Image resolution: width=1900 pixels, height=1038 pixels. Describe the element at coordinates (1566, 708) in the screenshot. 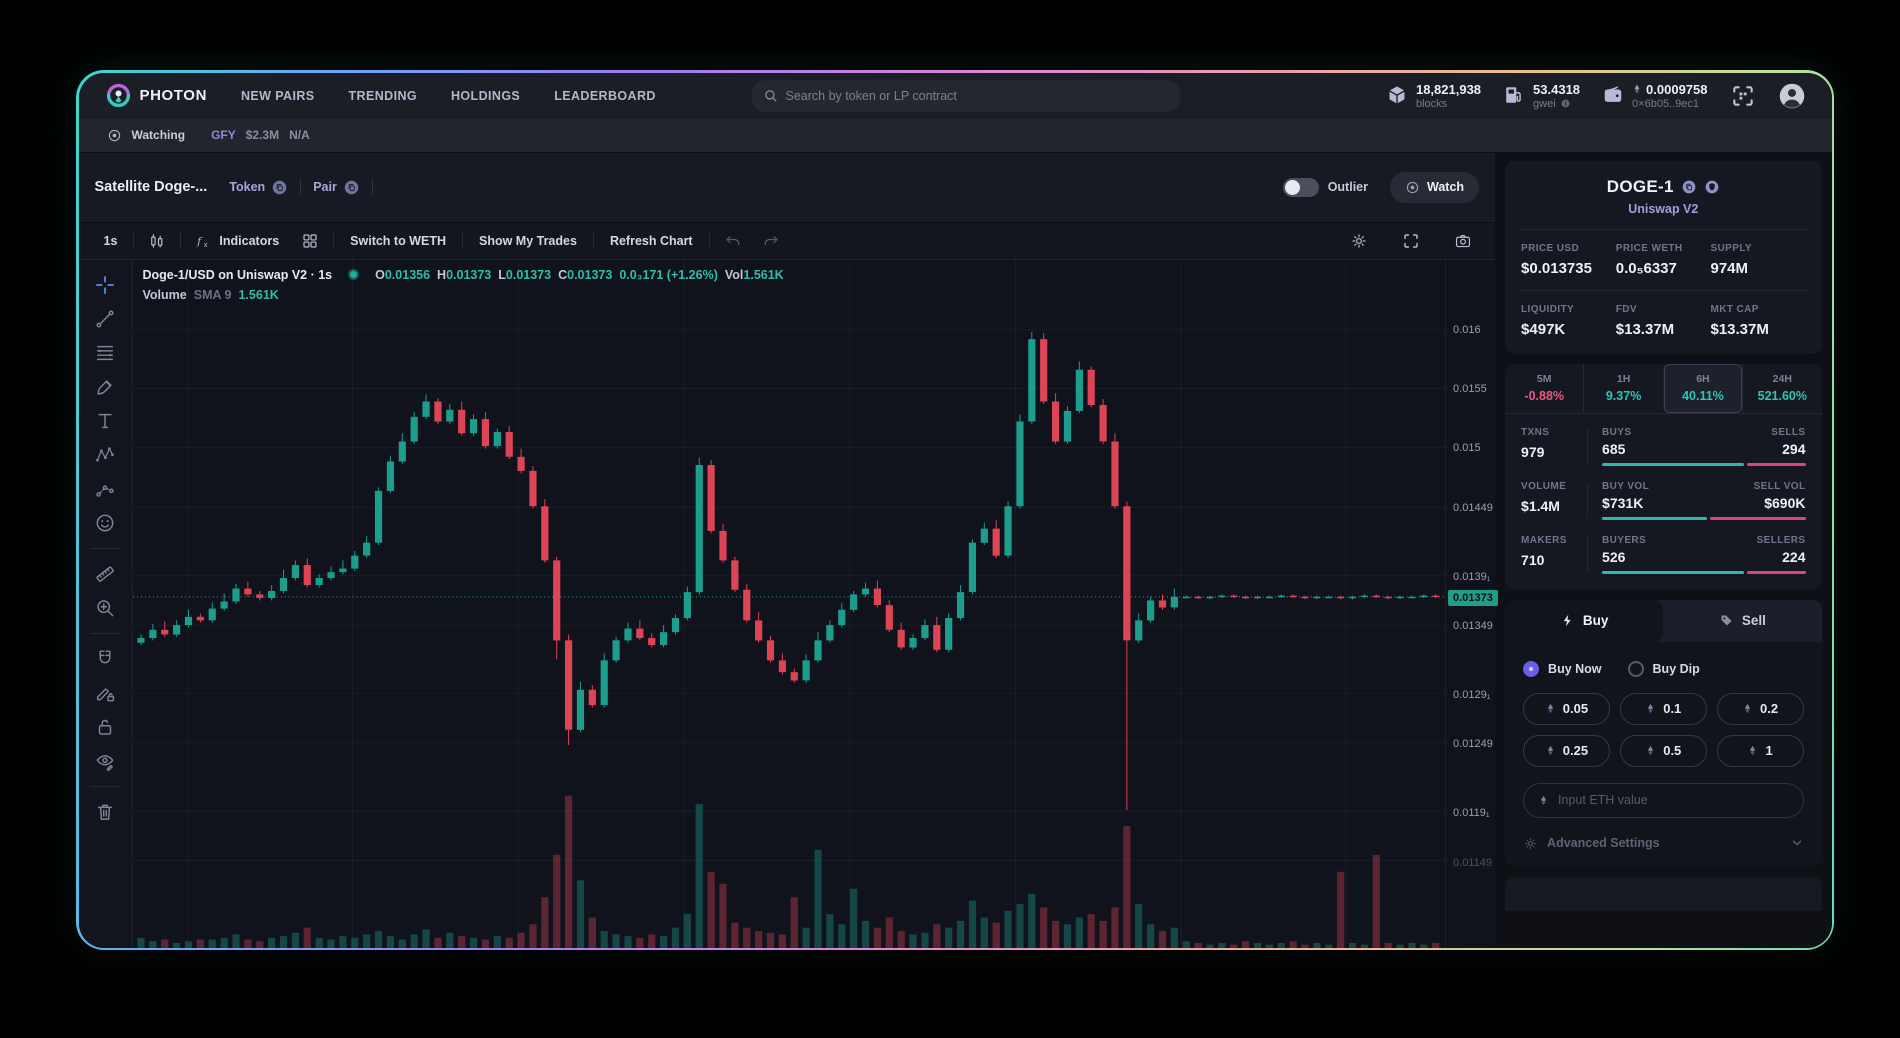

I see `preset-eth-0.05: 0.05` at that location.